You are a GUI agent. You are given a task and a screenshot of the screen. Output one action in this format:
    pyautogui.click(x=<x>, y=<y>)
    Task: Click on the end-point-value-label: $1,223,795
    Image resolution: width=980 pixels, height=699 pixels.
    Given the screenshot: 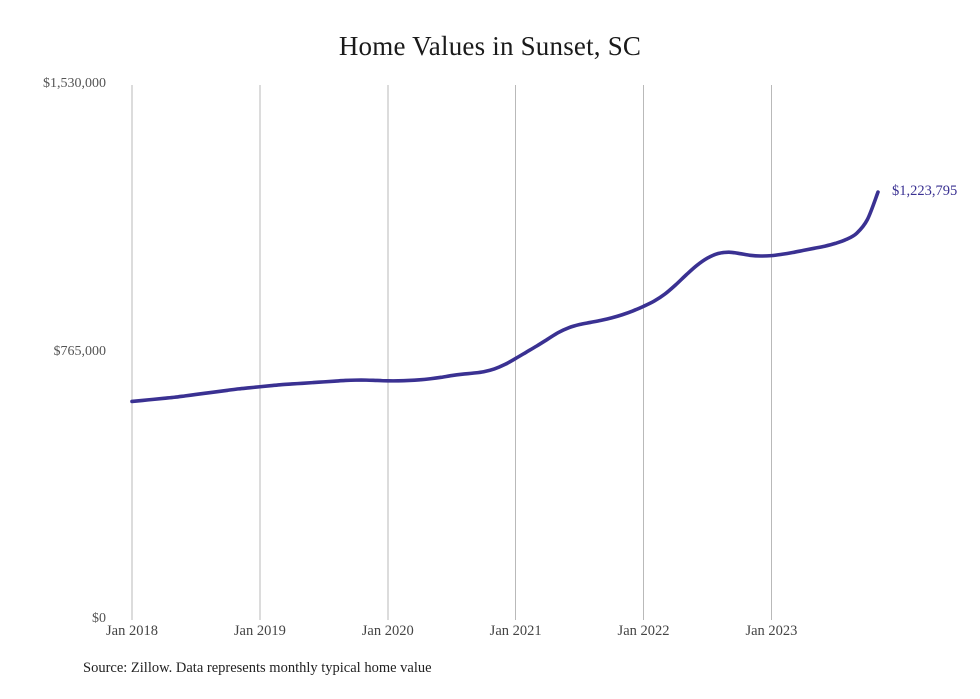 What is the action you would take?
    pyautogui.click(x=925, y=191)
    